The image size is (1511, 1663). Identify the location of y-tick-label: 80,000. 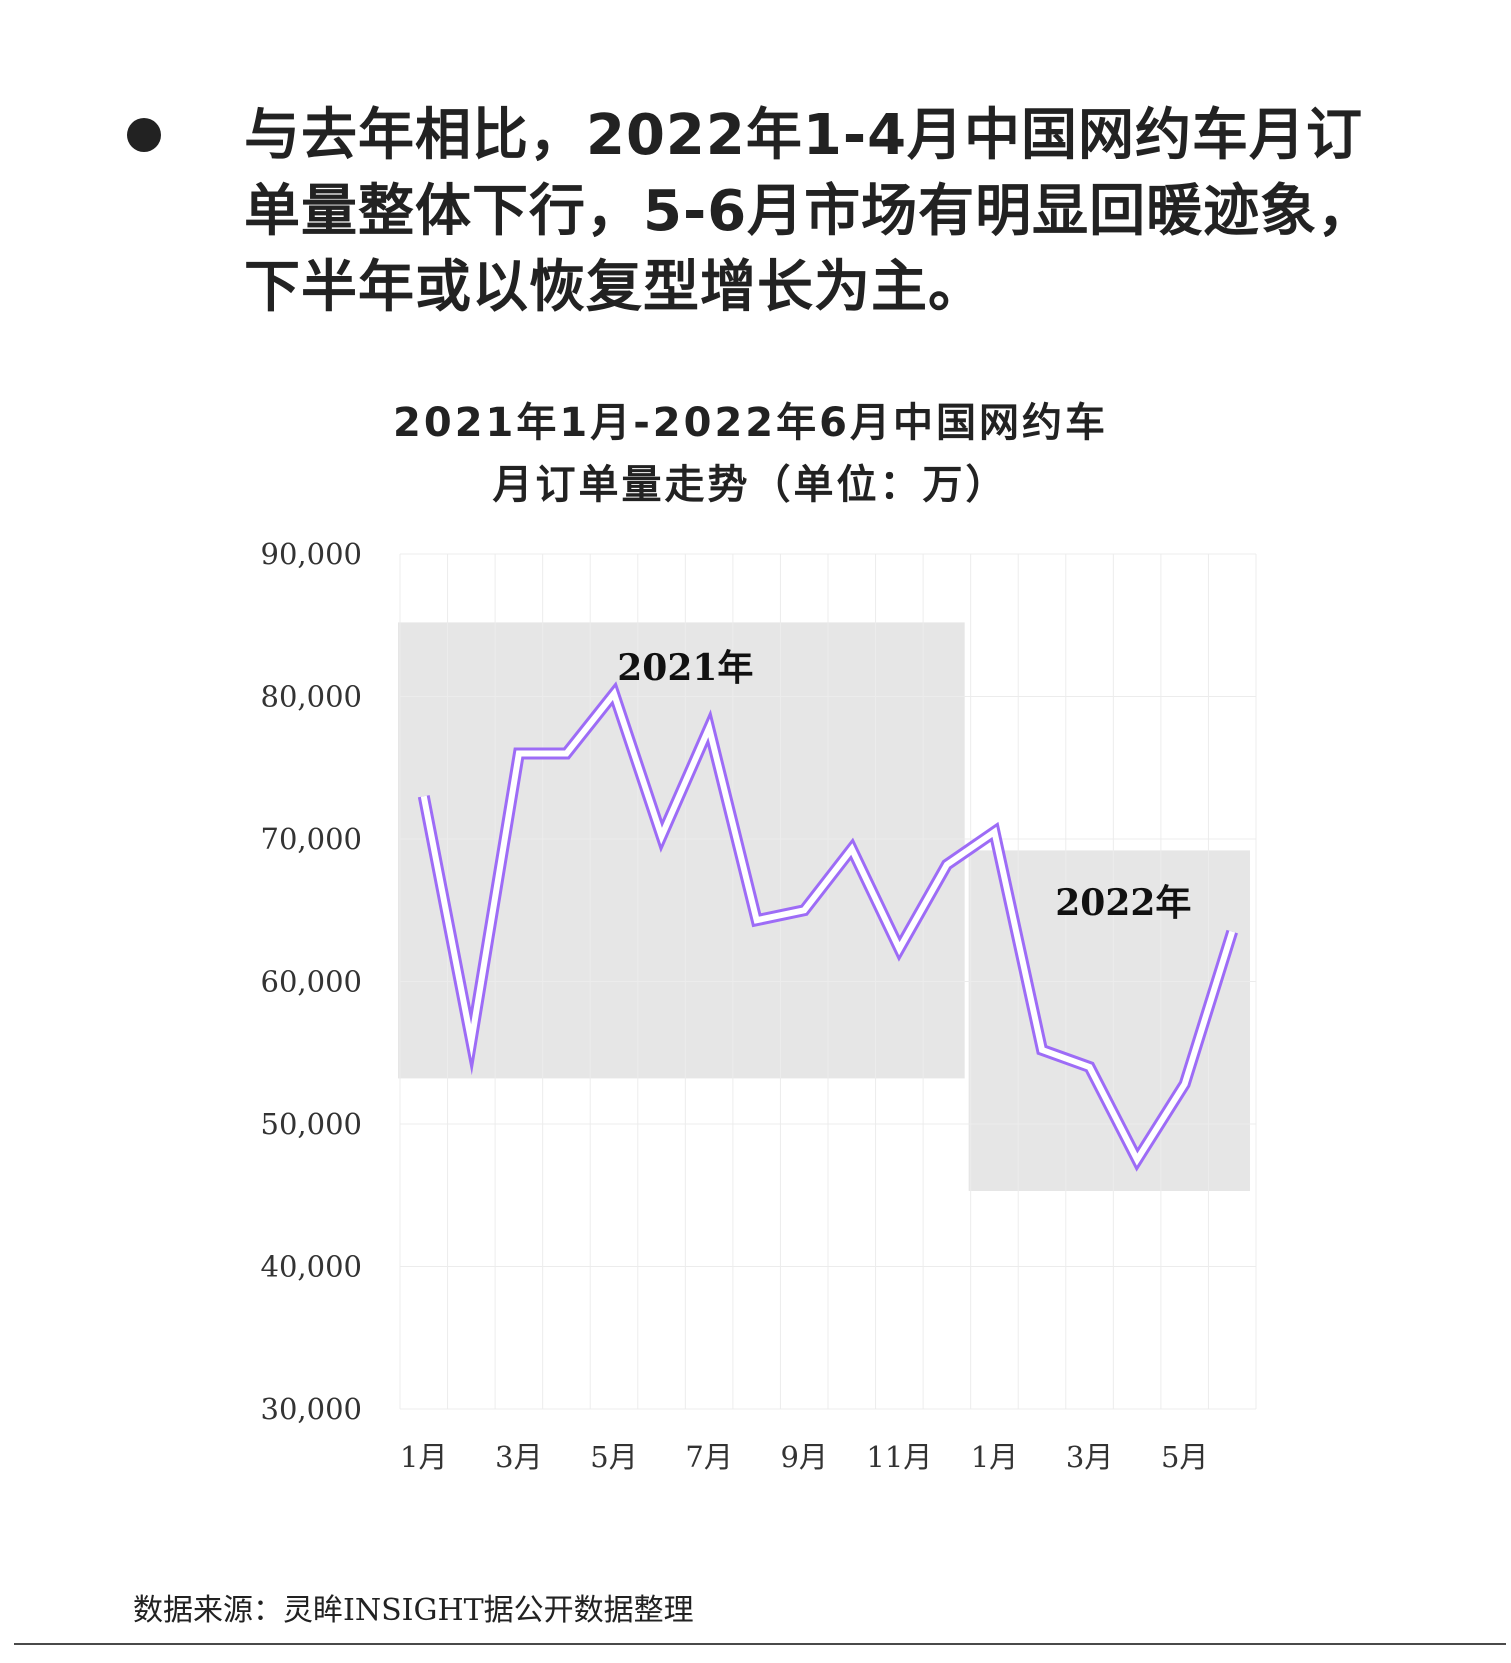
(311, 697).